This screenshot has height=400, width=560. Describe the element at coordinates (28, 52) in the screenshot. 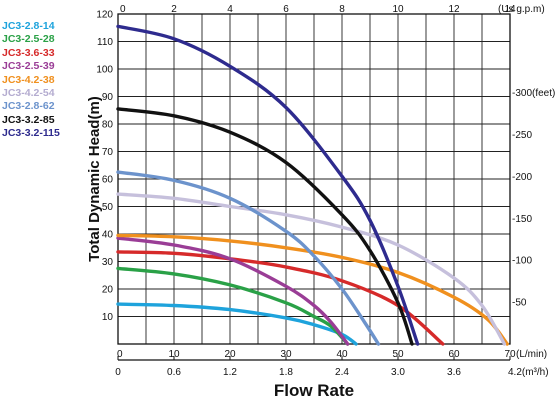

I see `legend-item: JC3-3.6-33` at that location.